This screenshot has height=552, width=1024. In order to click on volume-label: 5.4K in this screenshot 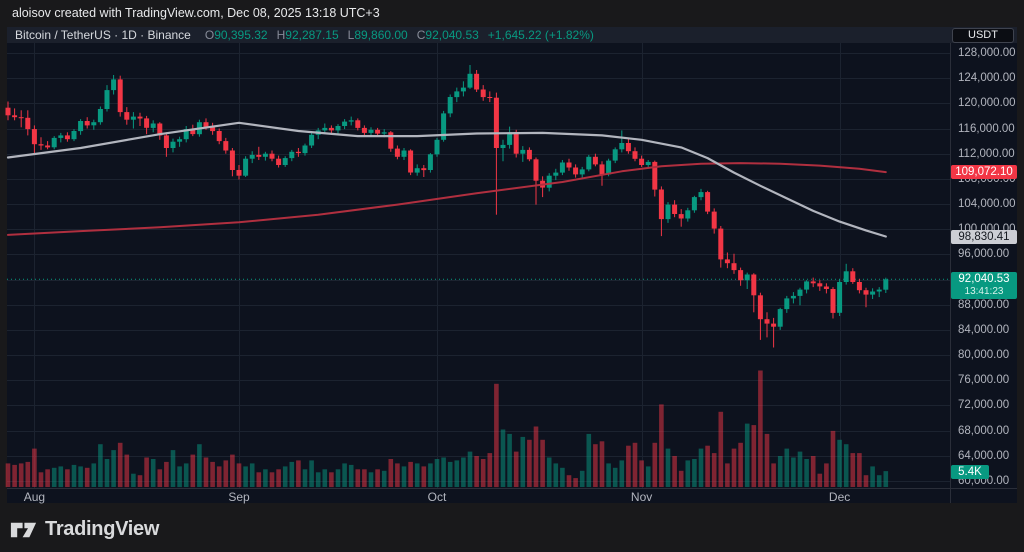, I will do `click(970, 472)`.